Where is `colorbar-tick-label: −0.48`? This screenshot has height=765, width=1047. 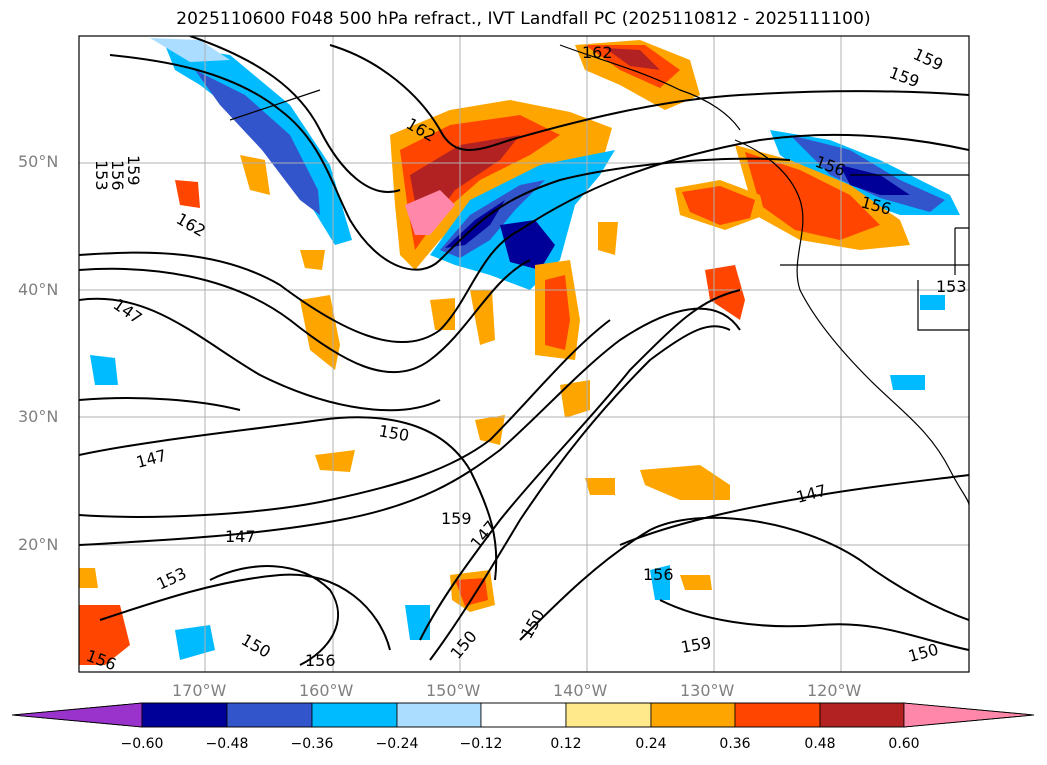
colorbar-tick-label: −0.48 is located at coordinates (227, 744).